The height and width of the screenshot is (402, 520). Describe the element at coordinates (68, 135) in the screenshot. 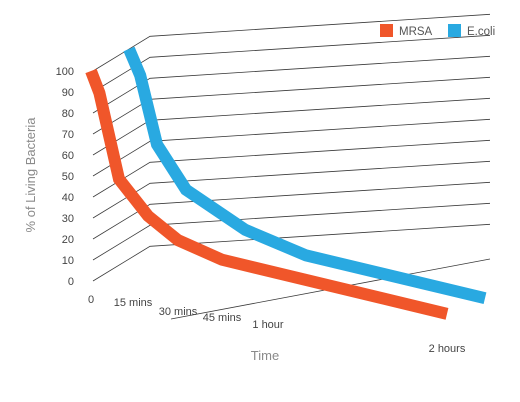

I see `y-tick-label: 70` at that location.